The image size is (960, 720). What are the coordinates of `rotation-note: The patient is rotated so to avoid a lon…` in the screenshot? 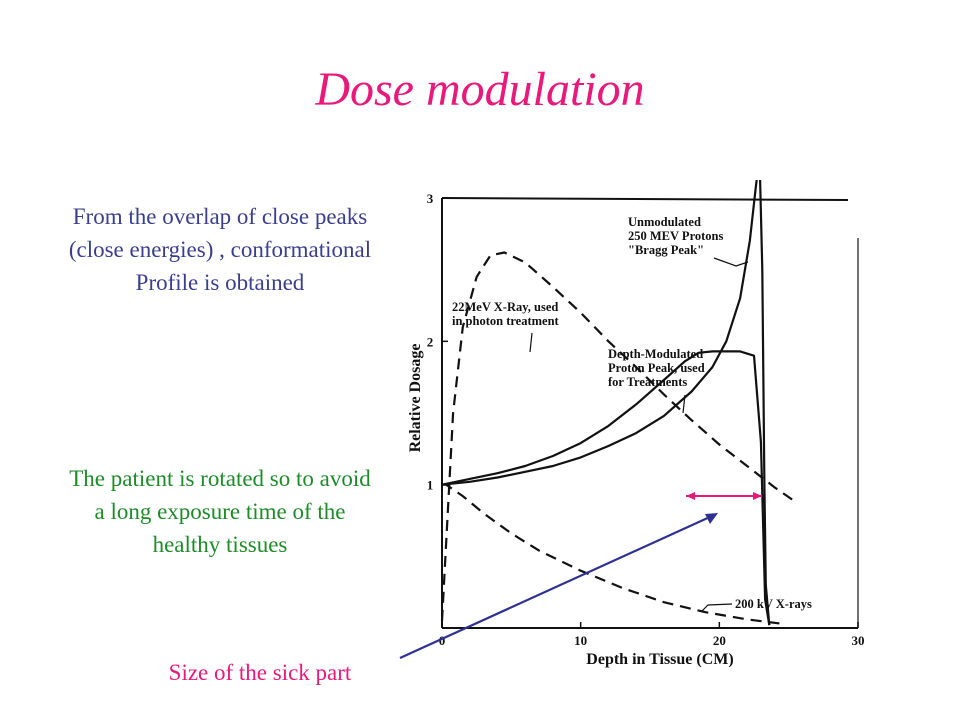 It's located at (220, 511).